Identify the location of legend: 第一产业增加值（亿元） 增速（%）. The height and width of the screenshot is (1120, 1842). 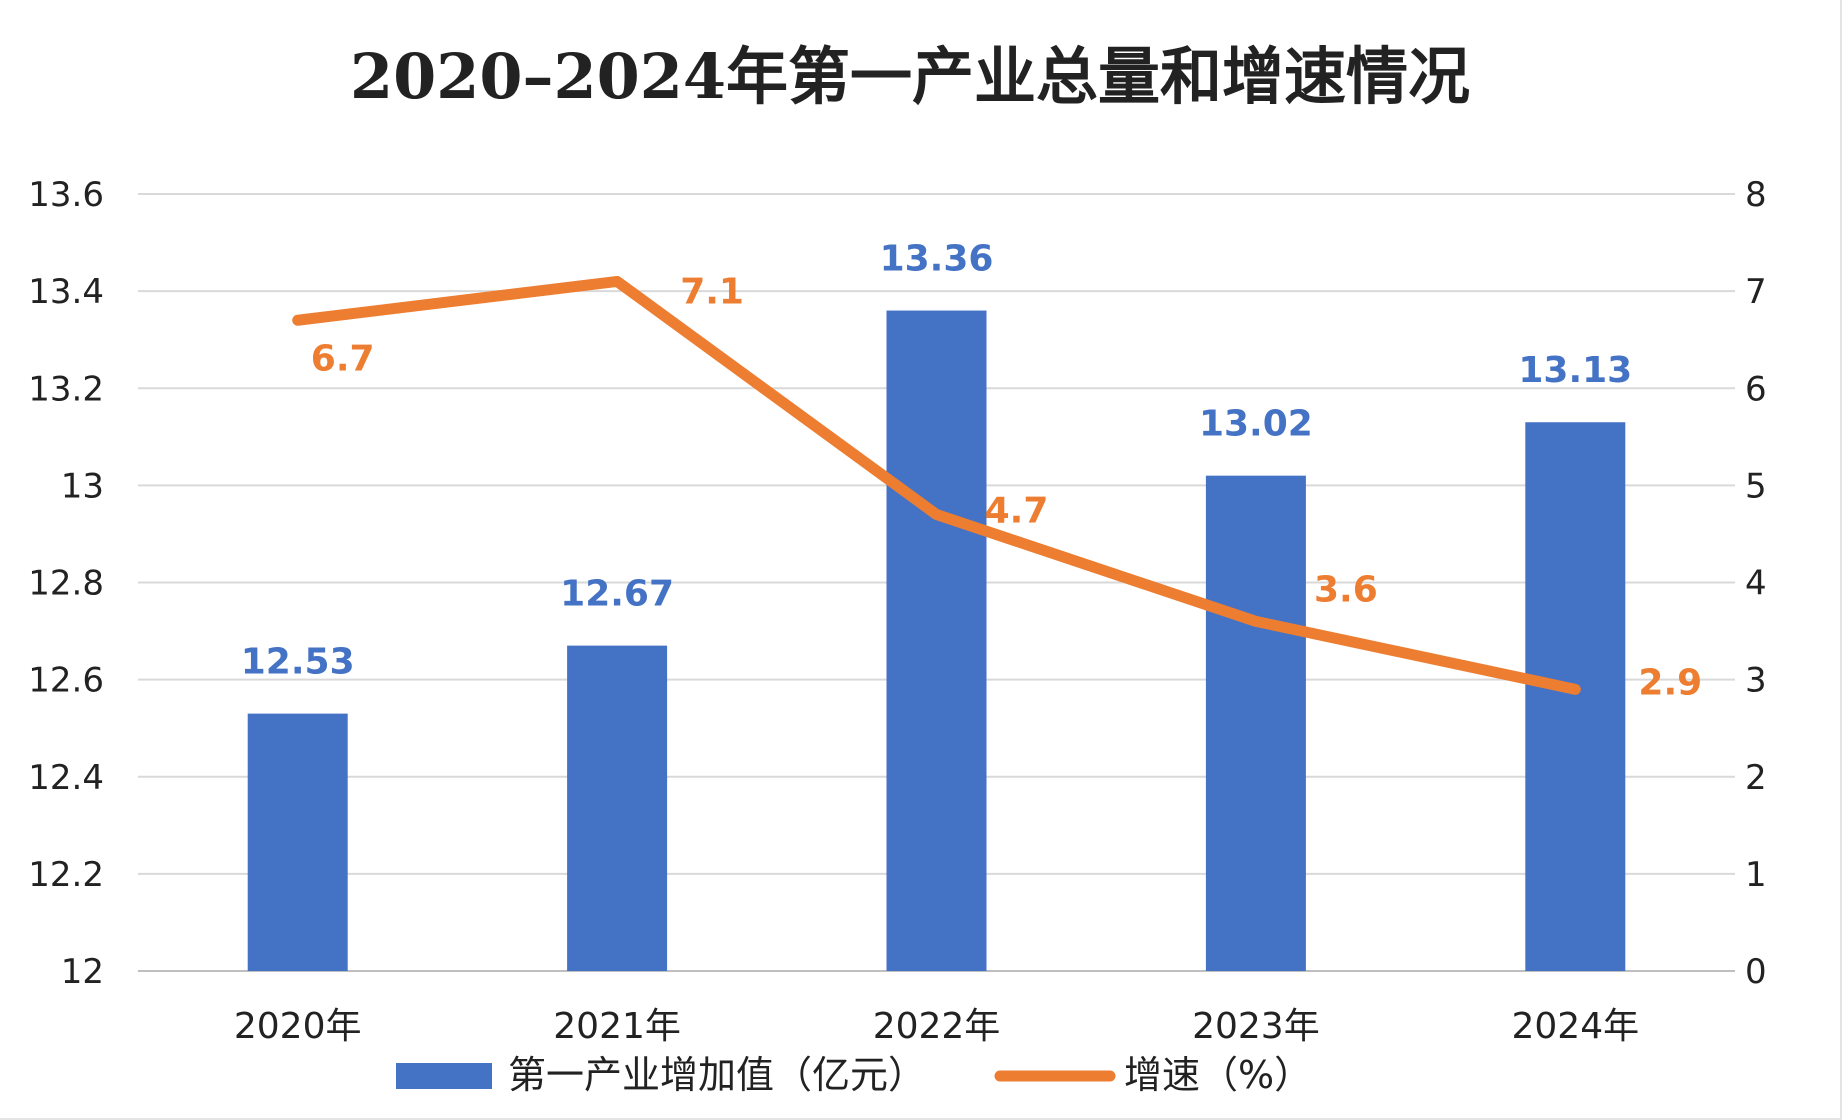
(854, 1075).